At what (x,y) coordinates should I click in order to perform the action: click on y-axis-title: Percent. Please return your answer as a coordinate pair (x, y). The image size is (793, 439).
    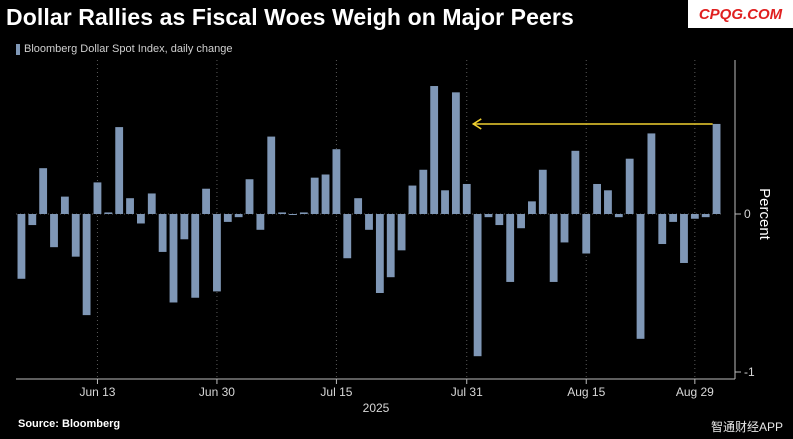
    Looking at the image, I should click on (764, 214).